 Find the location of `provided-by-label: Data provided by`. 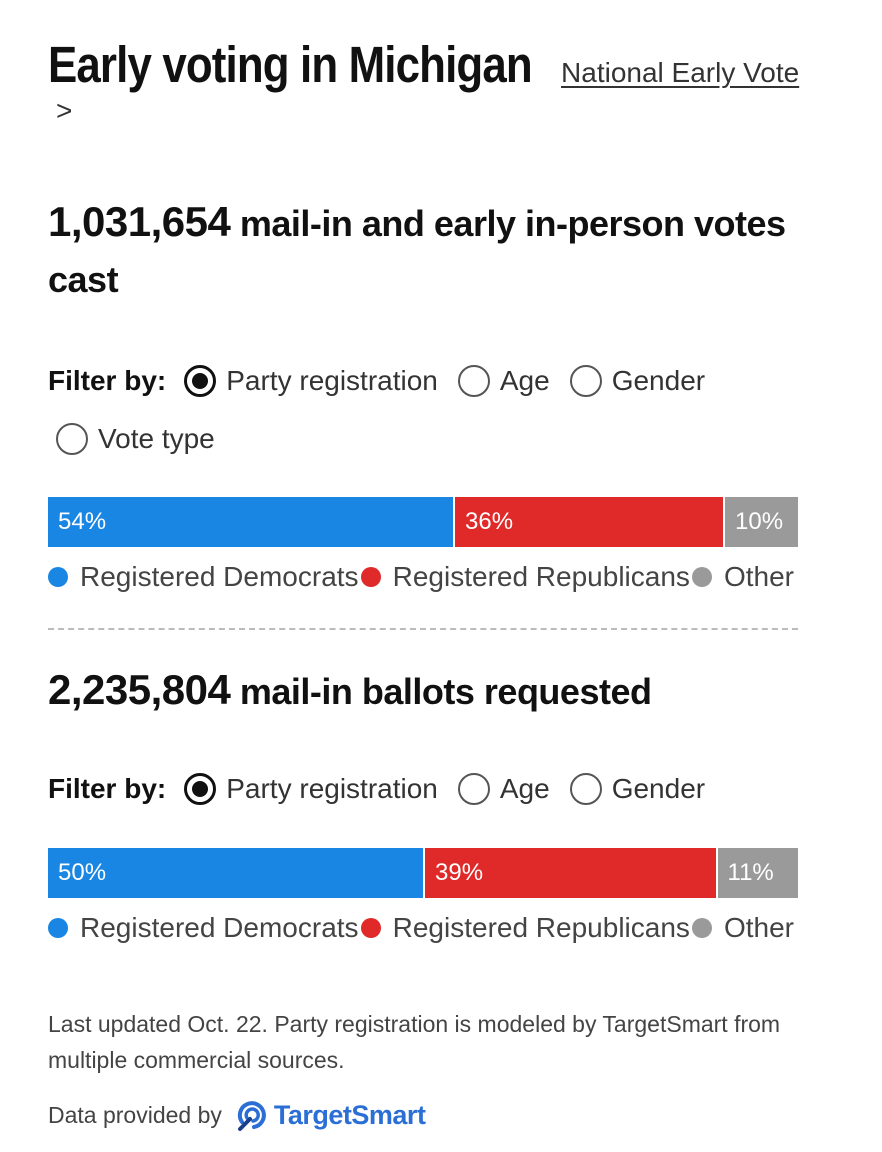

provided-by-label: Data provided by is located at coordinates (135, 1114).